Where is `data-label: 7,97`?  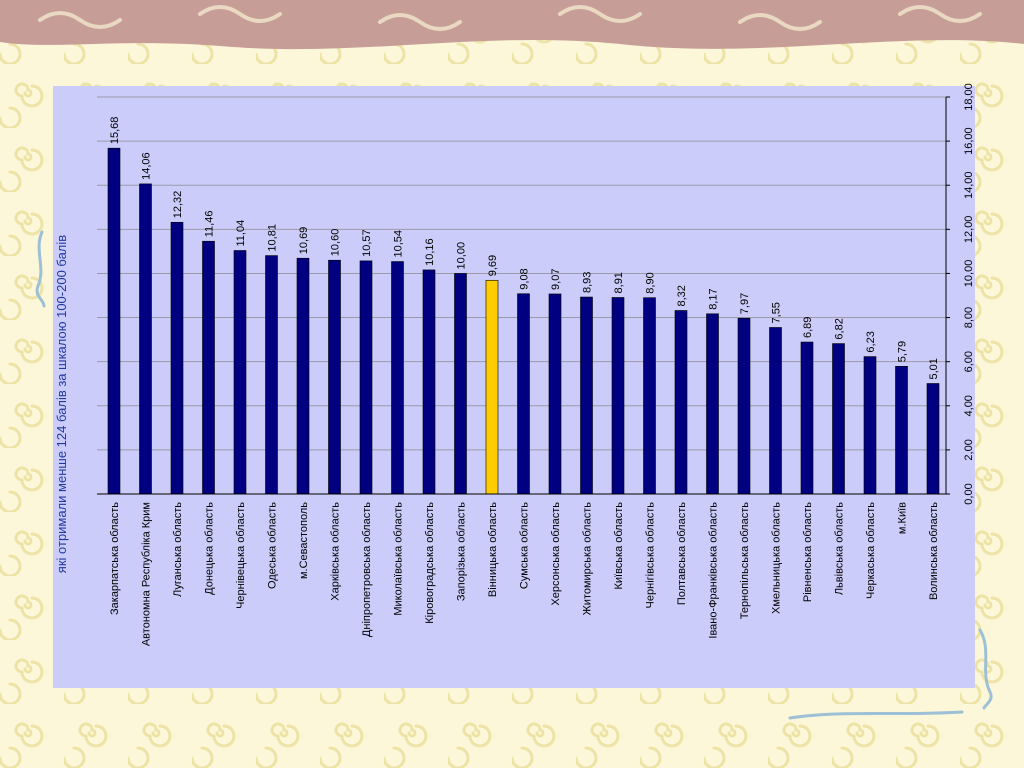 data-label: 7,97 is located at coordinates (745, 303).